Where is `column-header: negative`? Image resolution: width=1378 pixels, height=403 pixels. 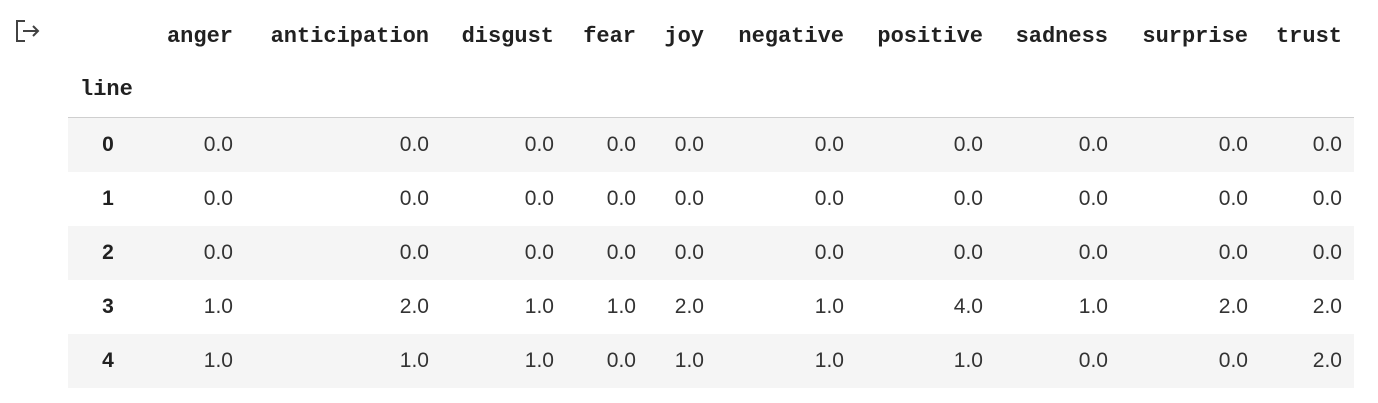
column-header: negative is located at coordinates (791, 36).